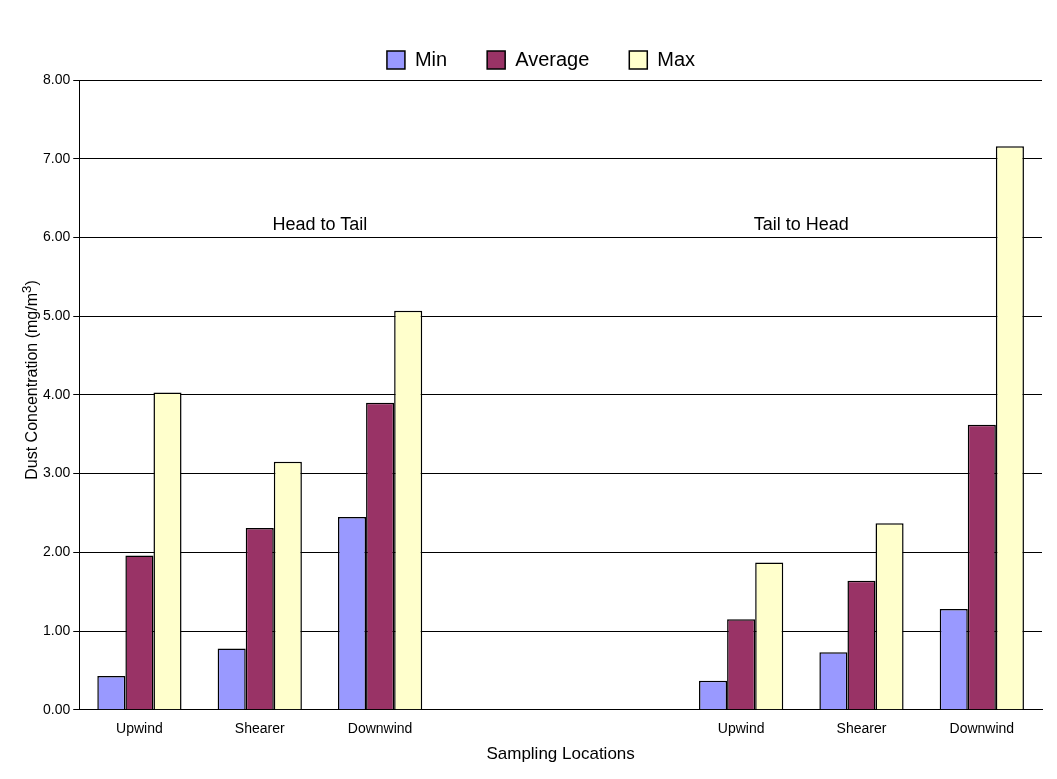 The image size is (1057, 779). I want to click on legend-label: Min, so click(431, 58).